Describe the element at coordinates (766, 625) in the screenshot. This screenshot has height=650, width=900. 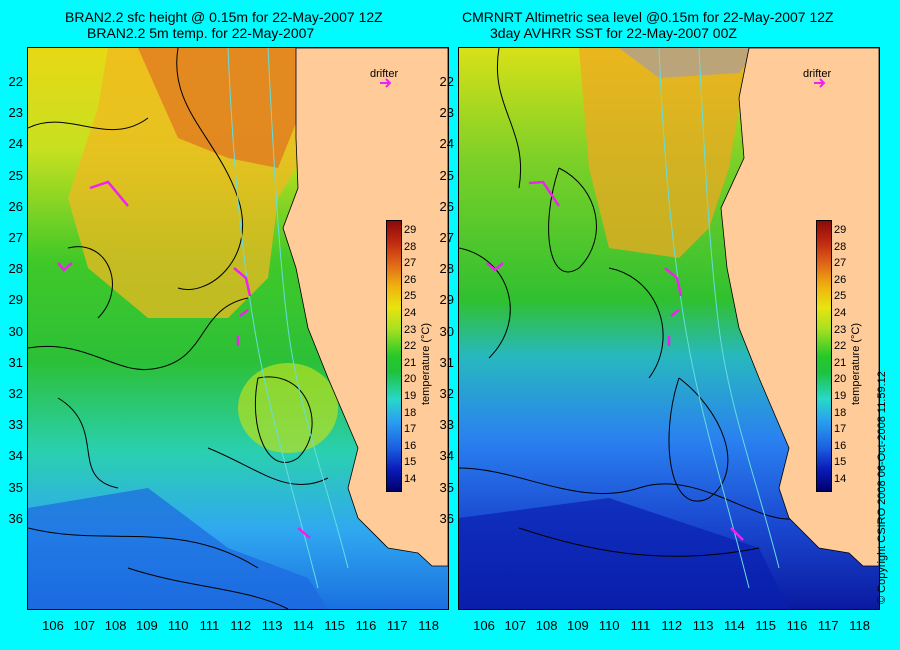
I see `right-lon-tick-115: 115` at that location.